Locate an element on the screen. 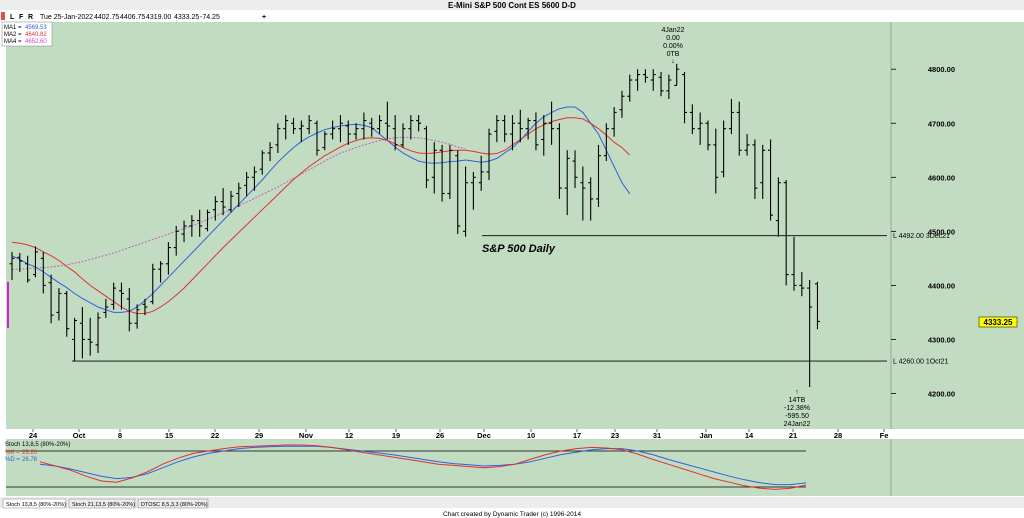 The image size is (1024, 518). left-marker is located at coordinates (8, 305).